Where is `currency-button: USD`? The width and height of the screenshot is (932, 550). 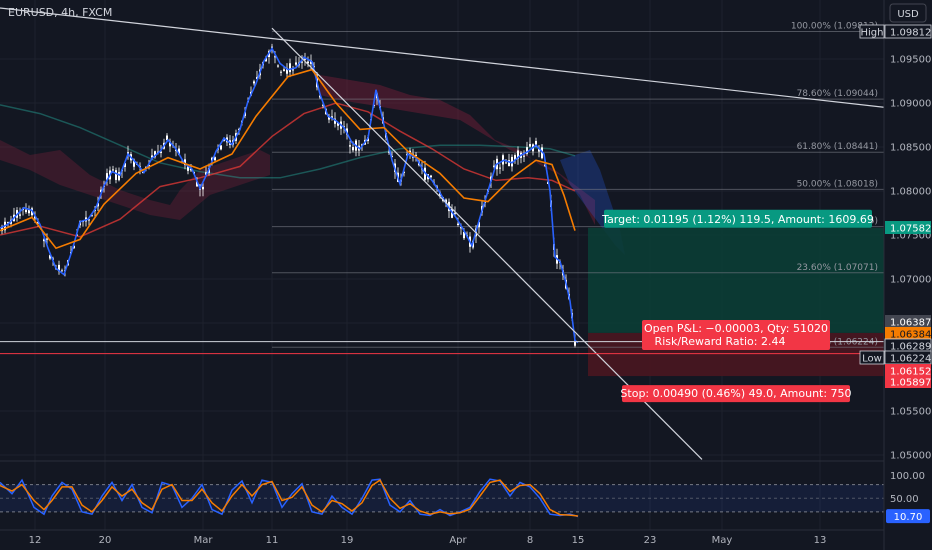
currency-button: USD is located at coordinates (908, 13).